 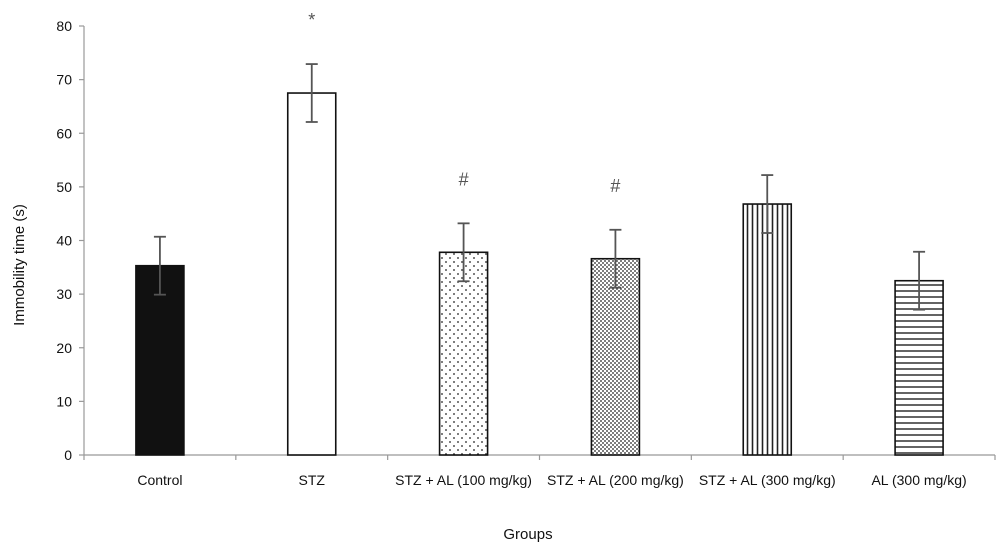 I want to click on y-tick-label: 30, so click(x=64, y=294).